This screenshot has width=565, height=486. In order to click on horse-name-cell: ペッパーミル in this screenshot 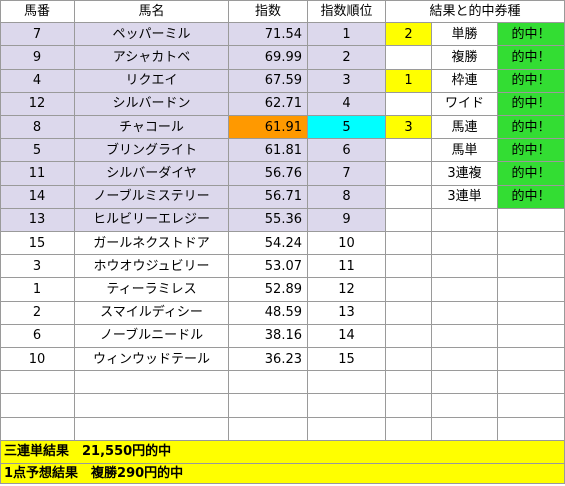, I will do `click(152, 35)`.